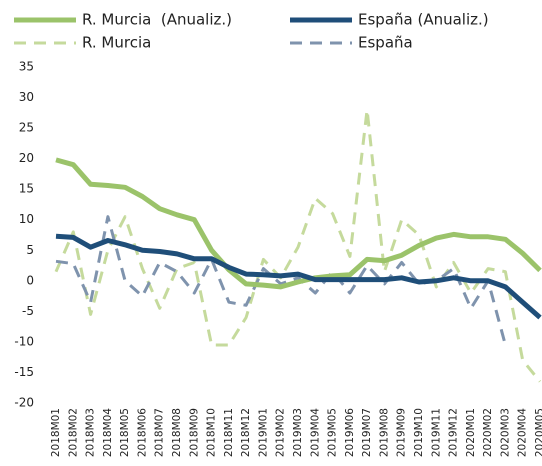  Describe the element at coordinates (26, 189) in the screenshot. I see `y-tick-label: 15` at that location.